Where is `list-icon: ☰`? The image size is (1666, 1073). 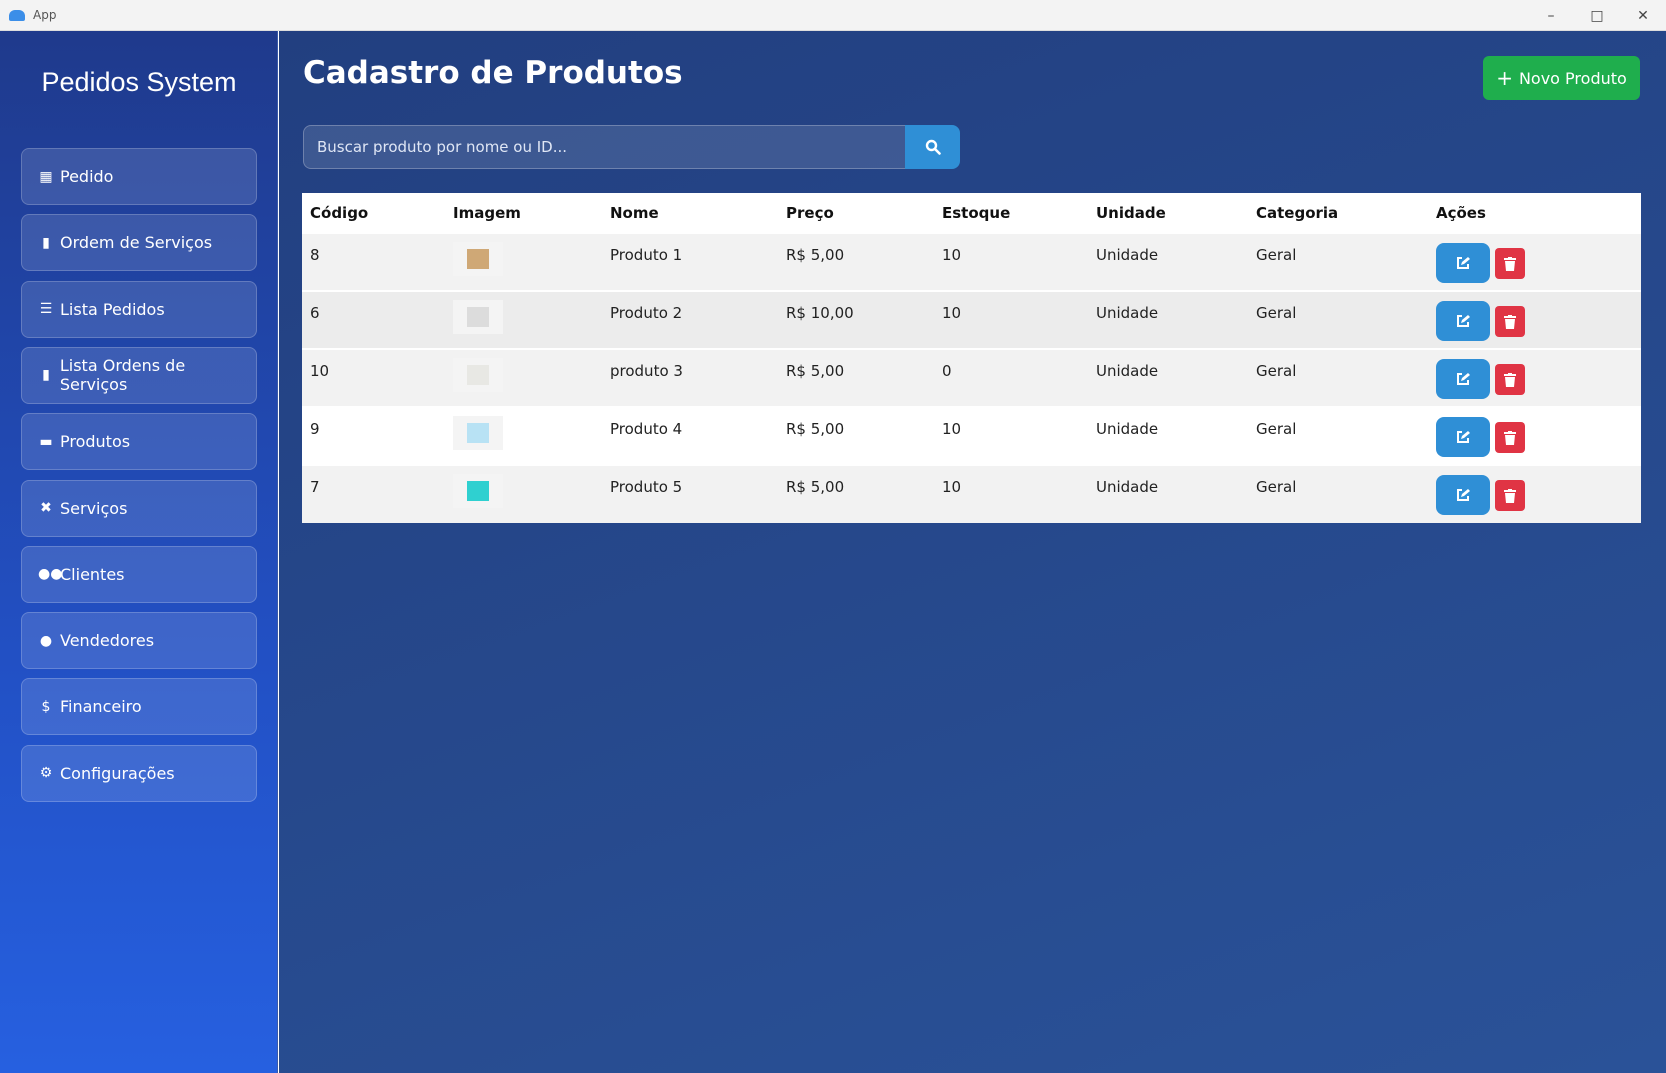
list-icon: ☰ is located at coordinates (46, 309).